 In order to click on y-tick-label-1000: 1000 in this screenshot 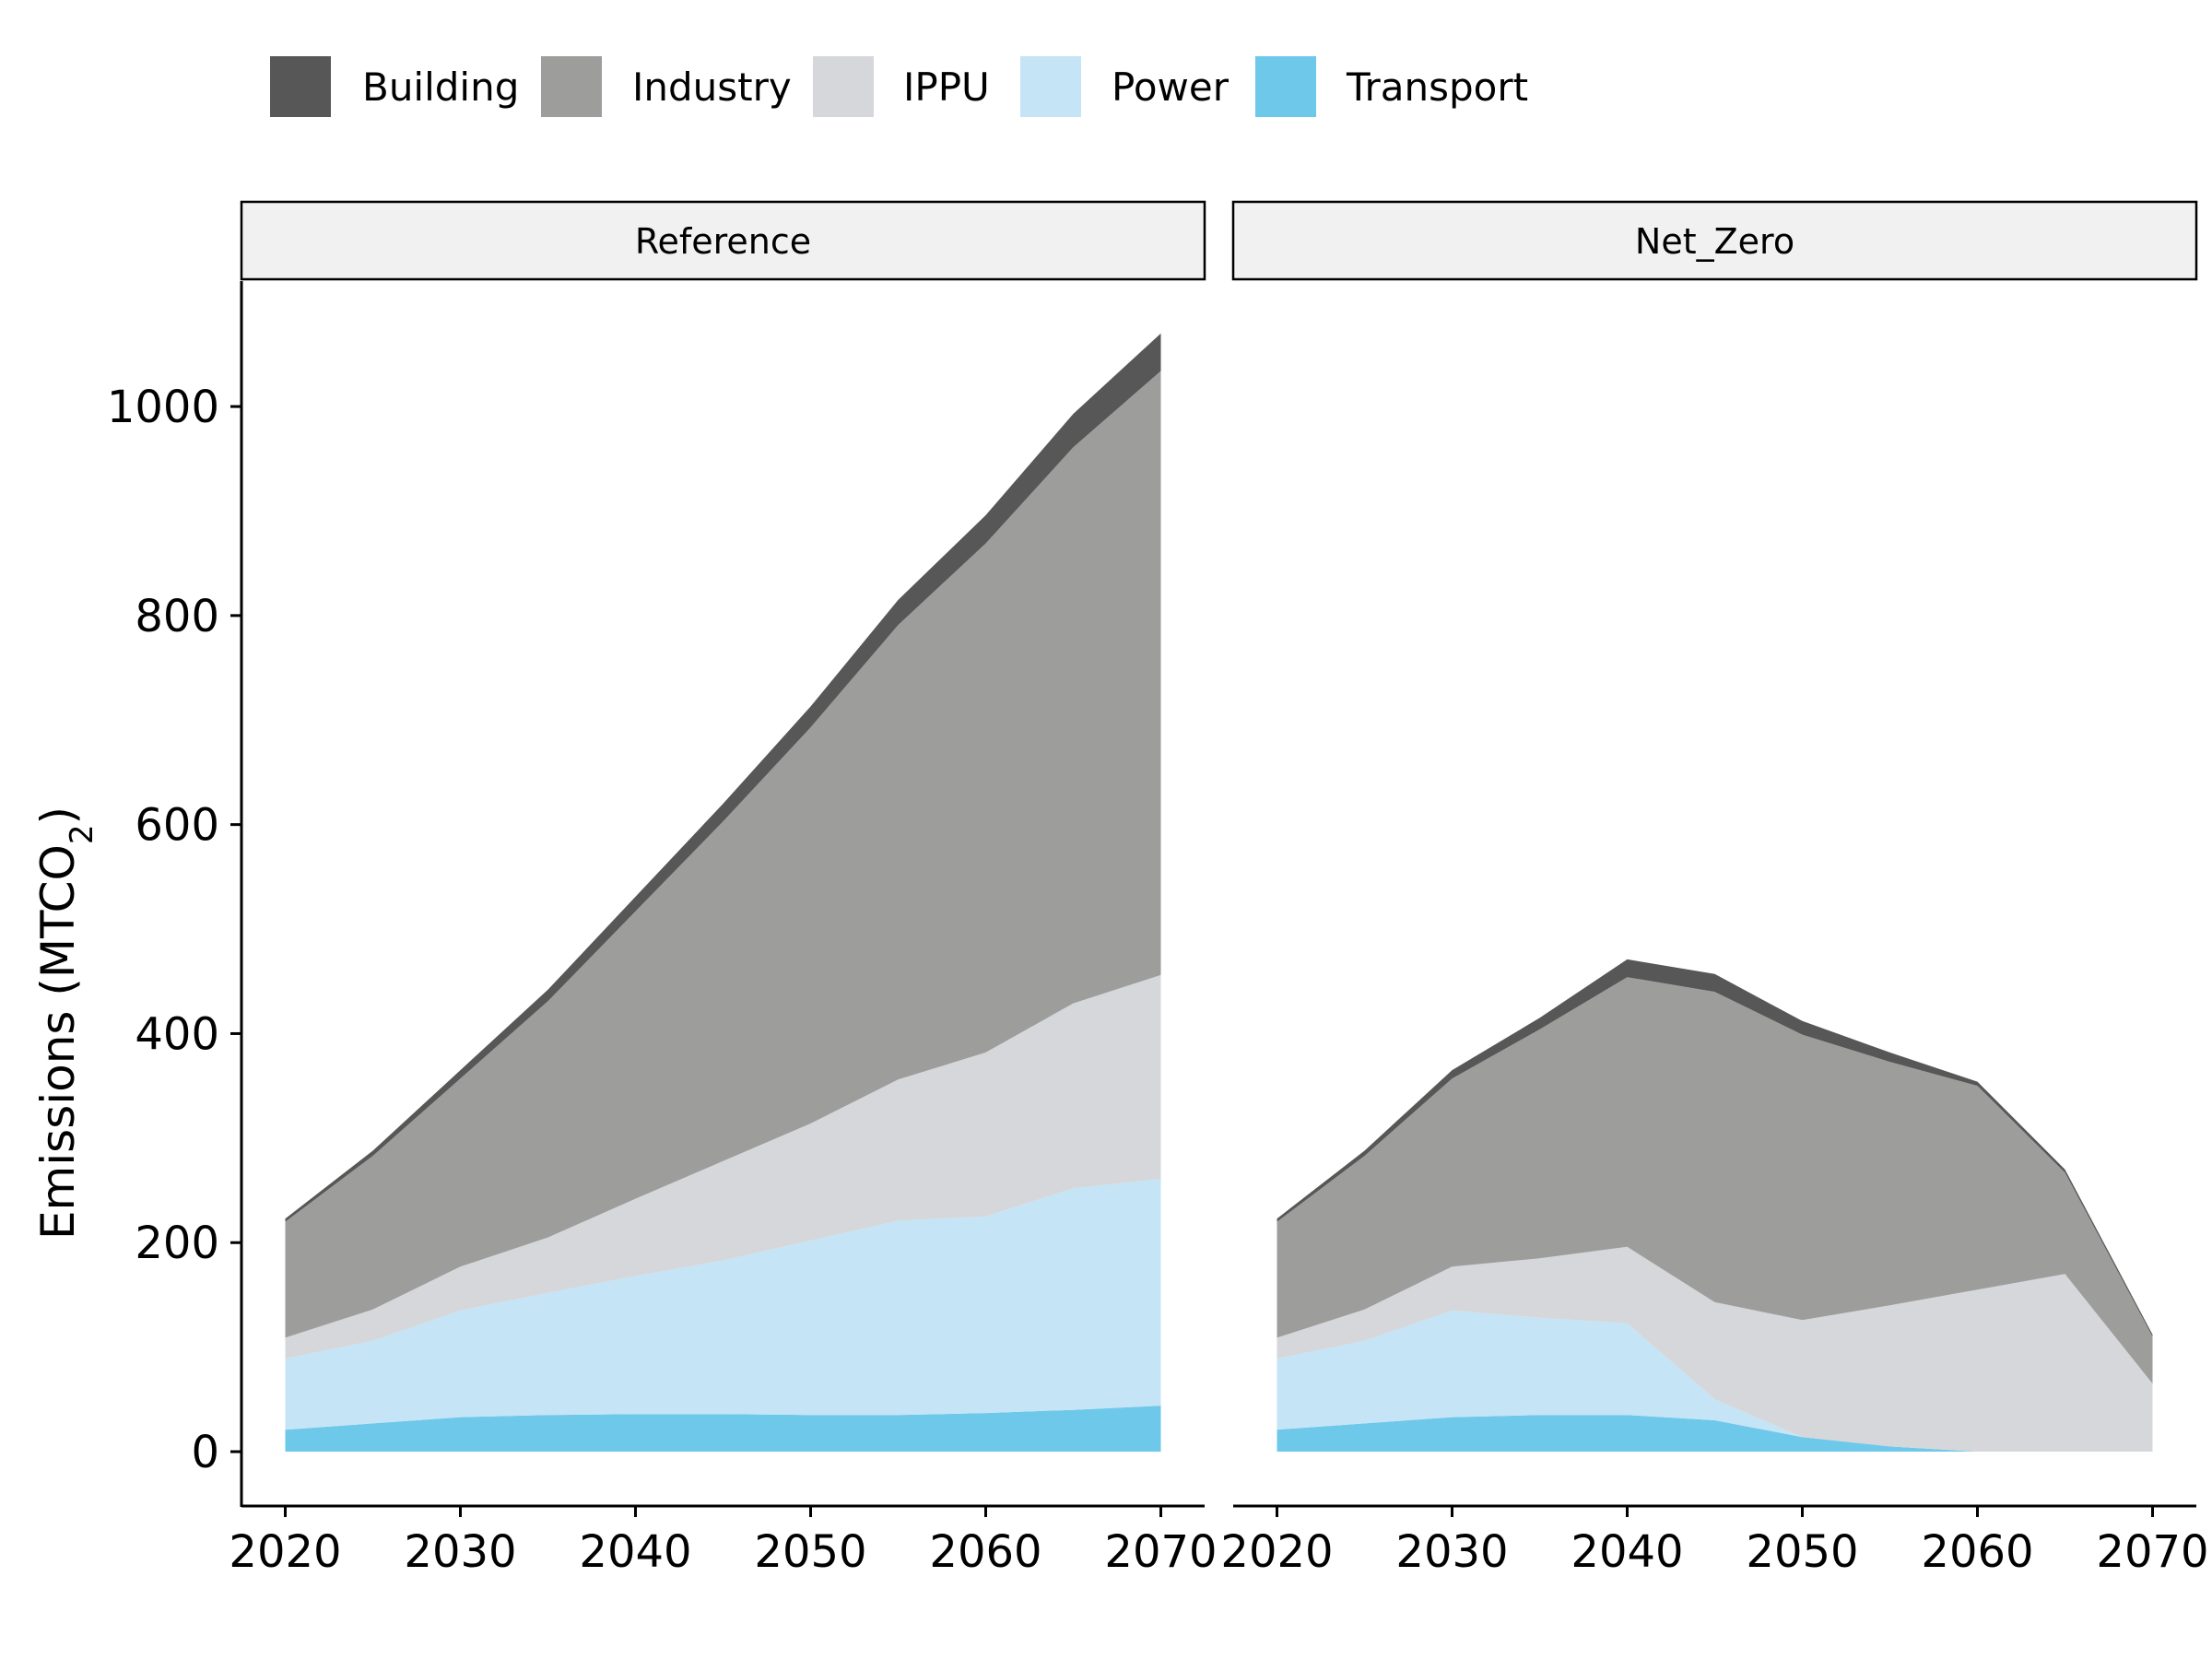, I will do `click(163, 407)`.